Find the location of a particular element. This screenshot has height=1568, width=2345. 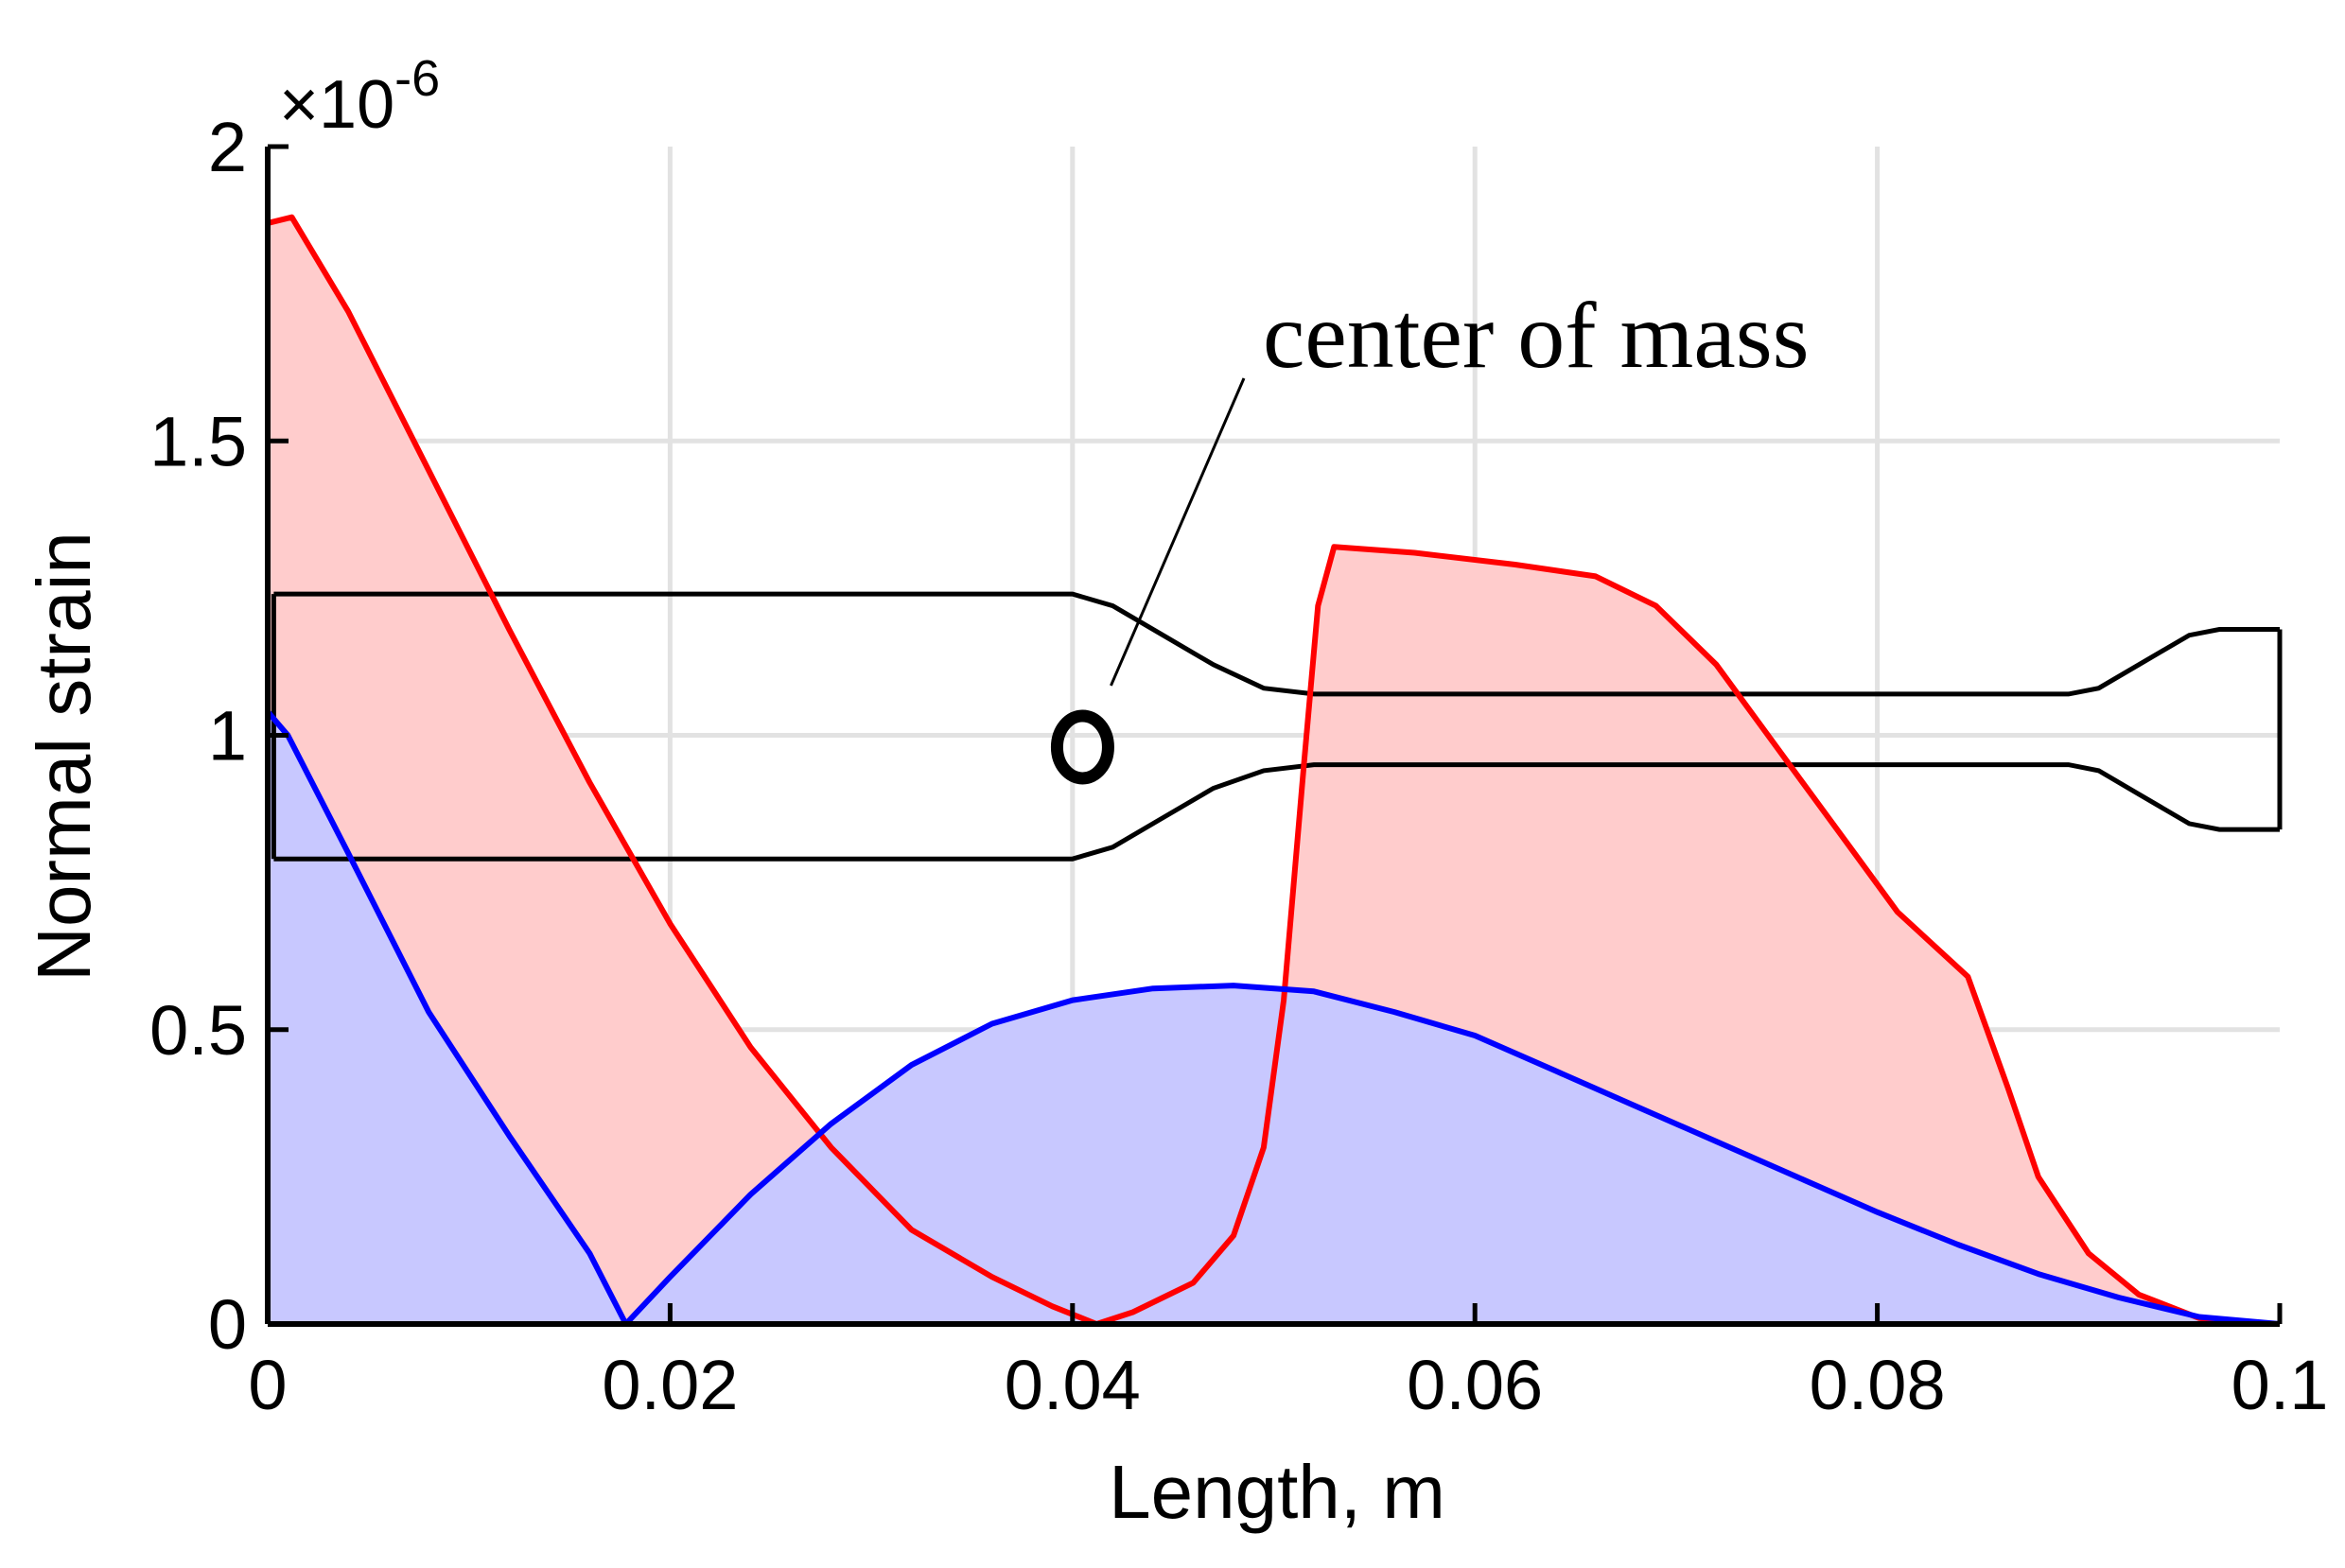

y-tick-label: 1 is located at coordinates (227, 736).